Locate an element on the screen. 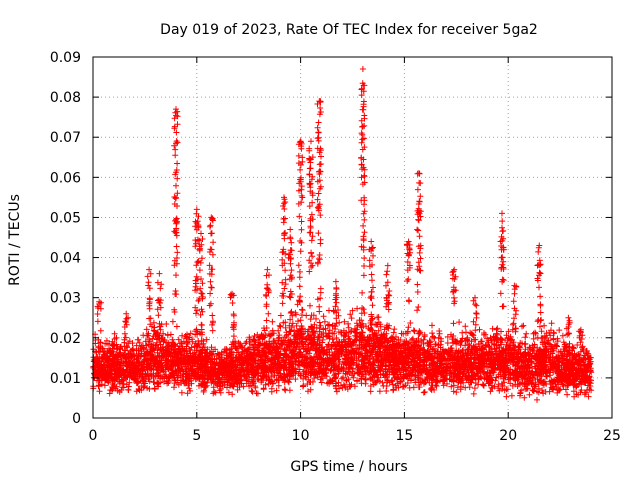 This screenshot has width=640, height=480. y-tick-label: 0.02 is located at coordinates (65, 339).